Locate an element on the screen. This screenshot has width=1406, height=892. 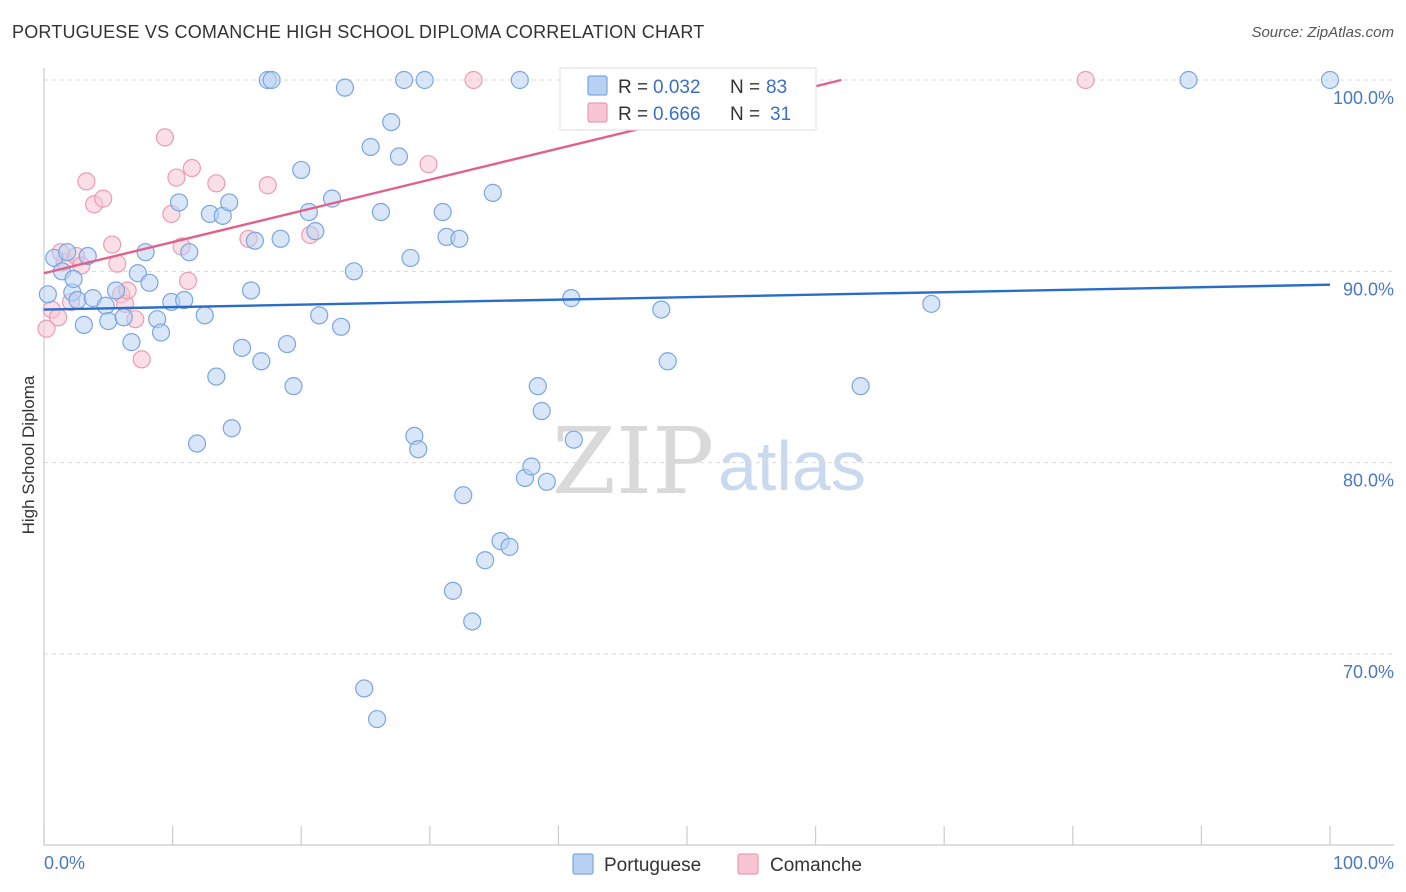
legend-r-label-comanche: R = is located at coordinates (633, 114).